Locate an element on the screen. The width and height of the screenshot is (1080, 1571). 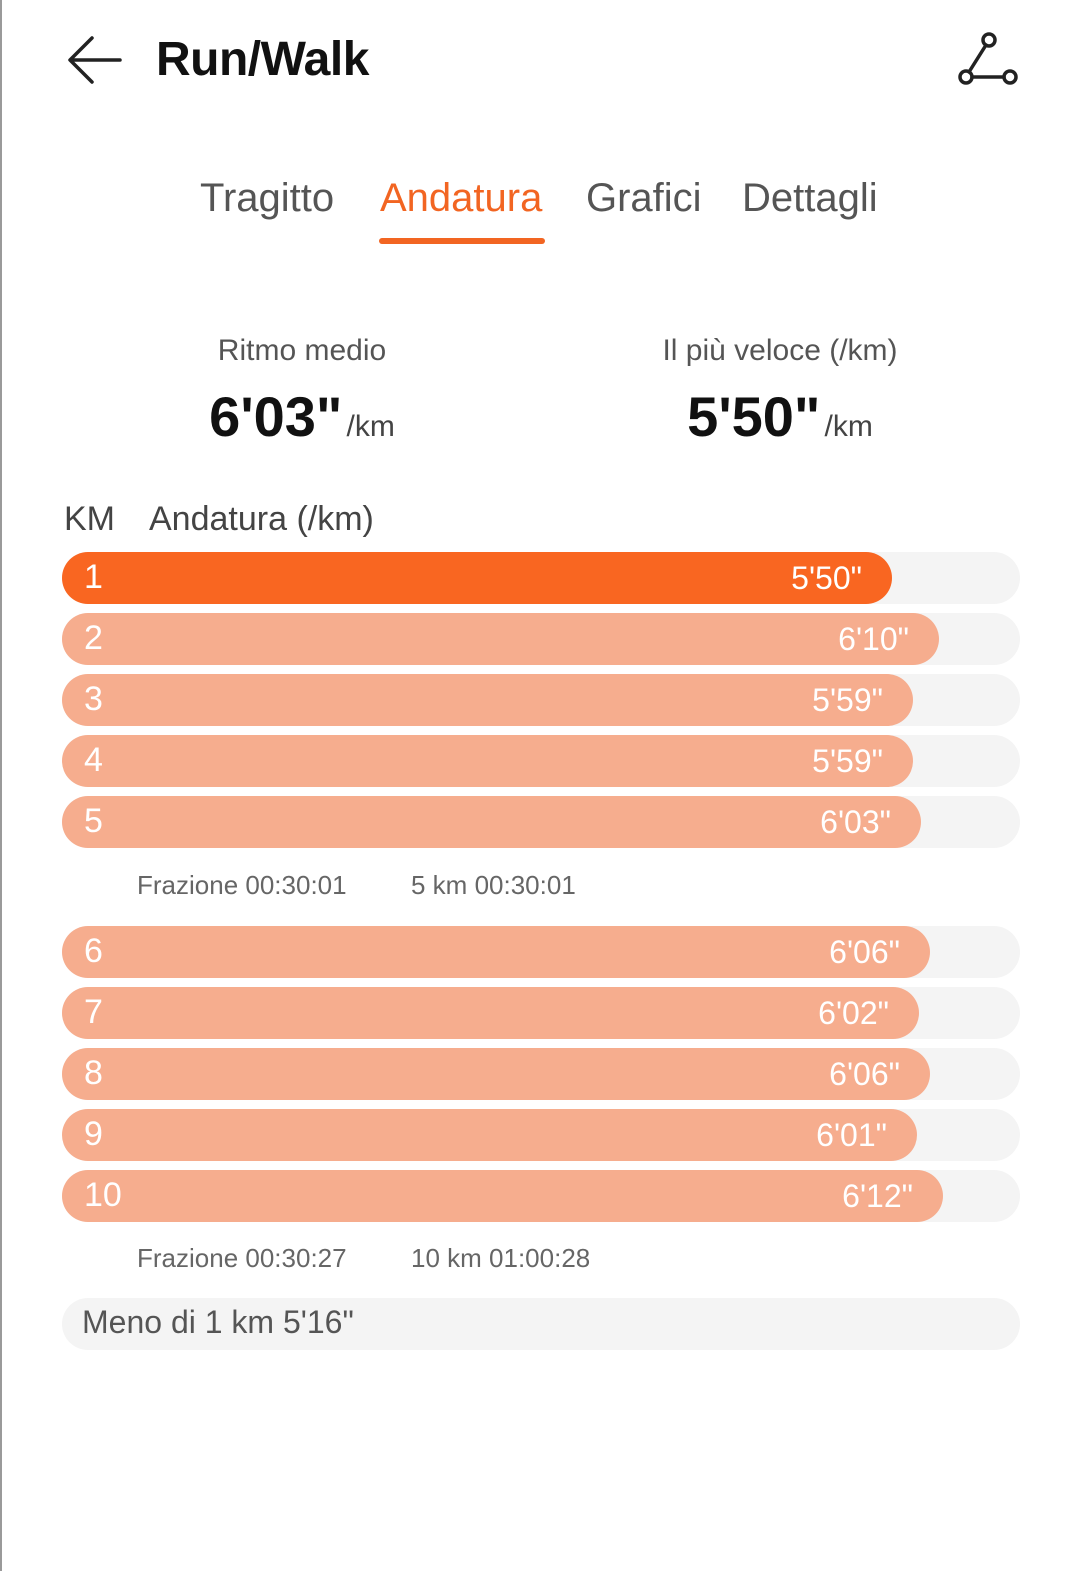
segment-split-time: Frazione 00:30:27 is located at coordinates (242, 1258).